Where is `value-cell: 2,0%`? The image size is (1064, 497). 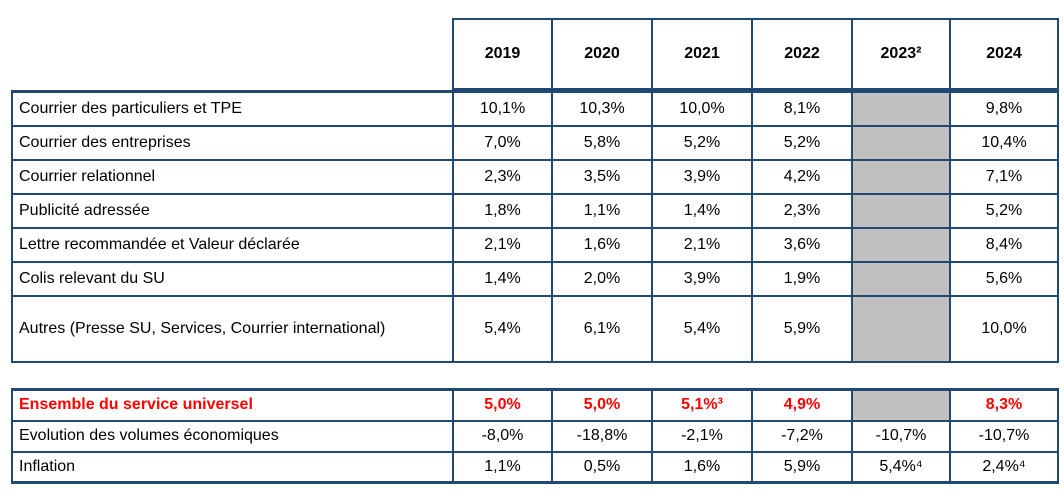 value-cell: 2,0% is located at coordinates (602, 278).